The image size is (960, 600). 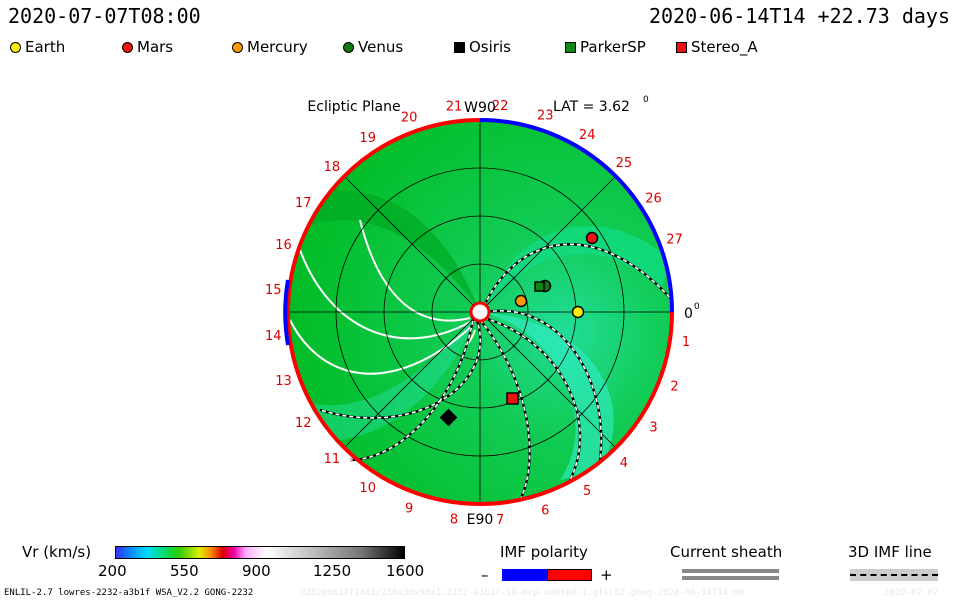 I want to click on carrington-tick-24: 24, so click(x=587, y=135).